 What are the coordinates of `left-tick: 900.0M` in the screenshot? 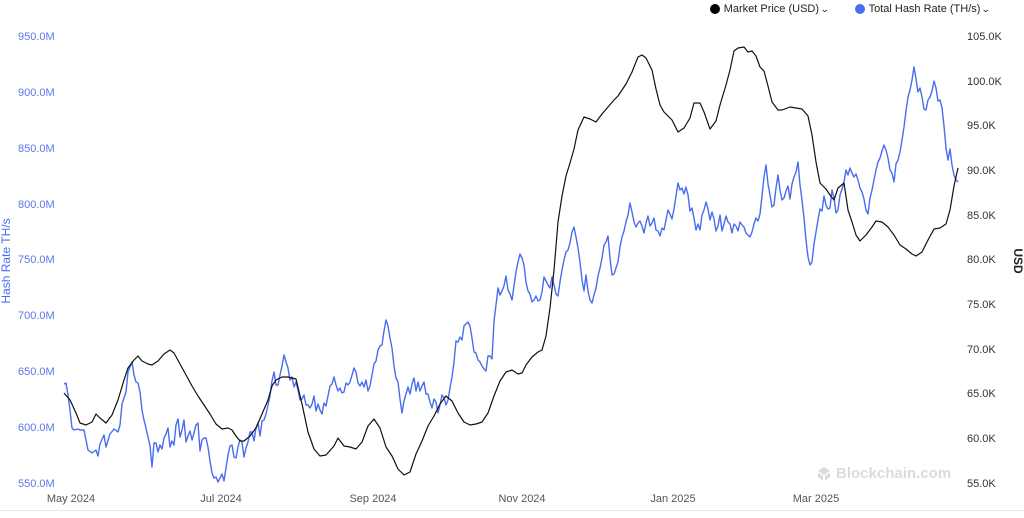 It's located at (36, 93).